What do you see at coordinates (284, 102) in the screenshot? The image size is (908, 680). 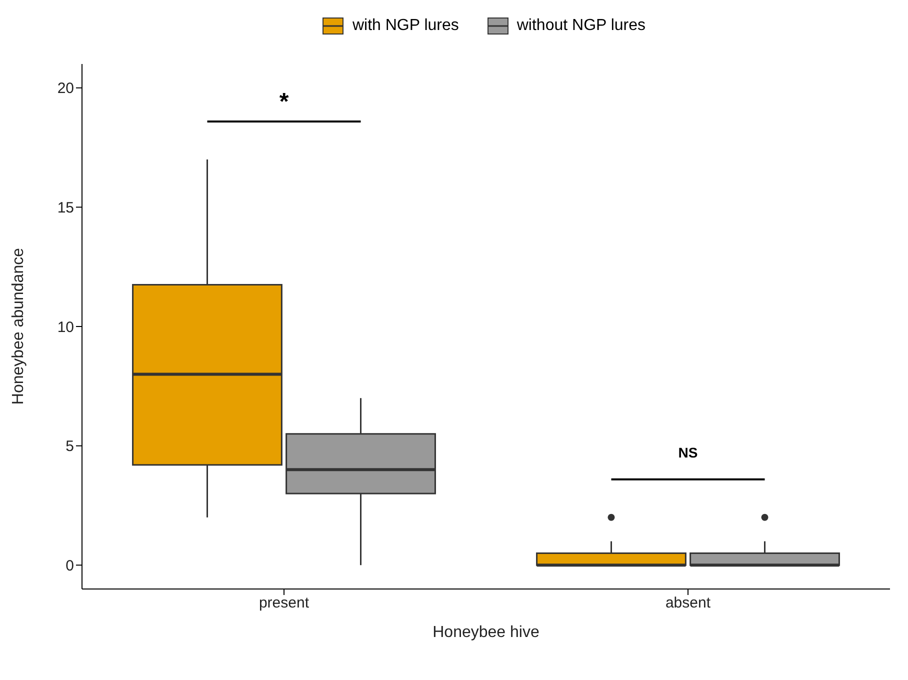 I see `annotation: *` at bounding box center [284, 102].